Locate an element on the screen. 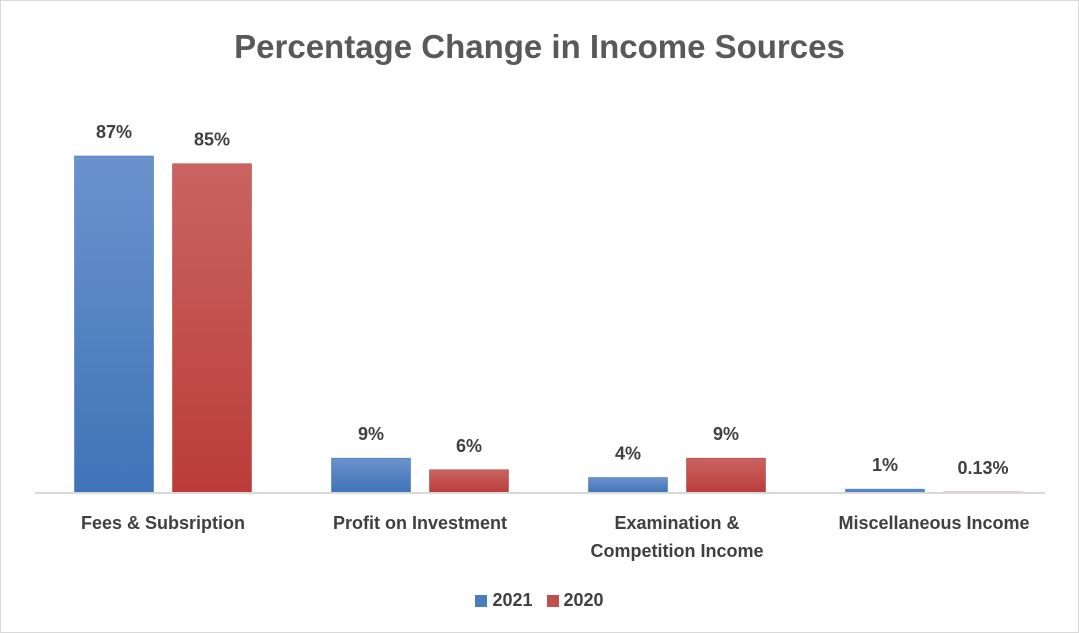 The width and height of the screenshot is (1079, 633). legend-swatch-2020 is located at coordinates (552, 600).